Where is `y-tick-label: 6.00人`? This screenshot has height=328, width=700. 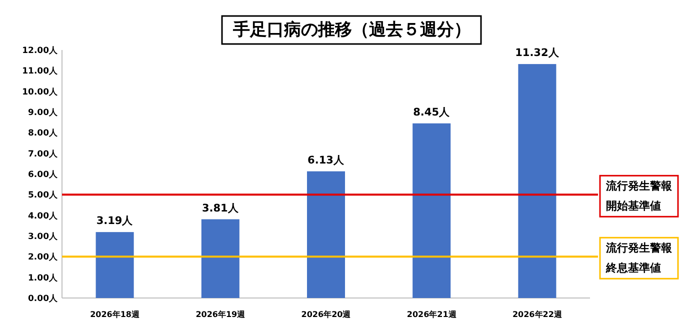 y-tick-label: 6.00人 is located at coordinates (43, 174).